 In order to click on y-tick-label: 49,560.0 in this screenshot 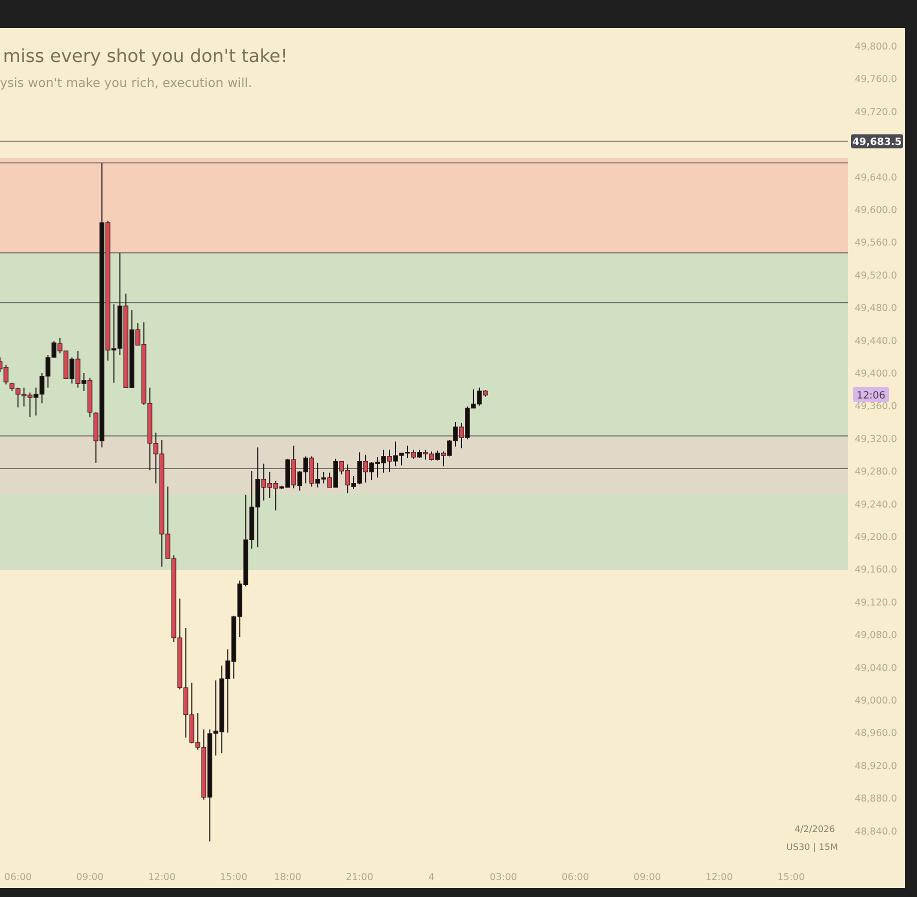, I will do `click(875, 243)`.